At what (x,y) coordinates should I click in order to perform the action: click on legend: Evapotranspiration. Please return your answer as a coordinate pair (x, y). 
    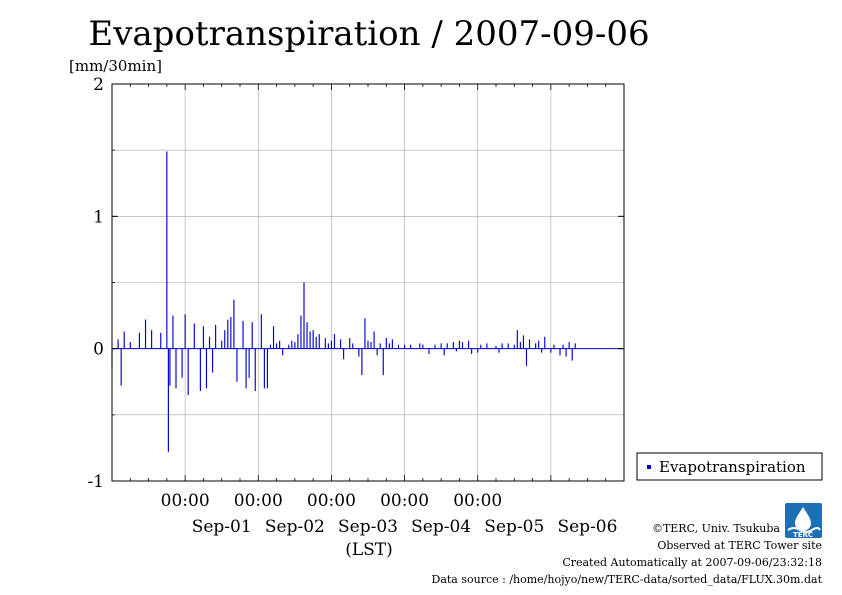
    Looking at the image, I should click on (729, 466).